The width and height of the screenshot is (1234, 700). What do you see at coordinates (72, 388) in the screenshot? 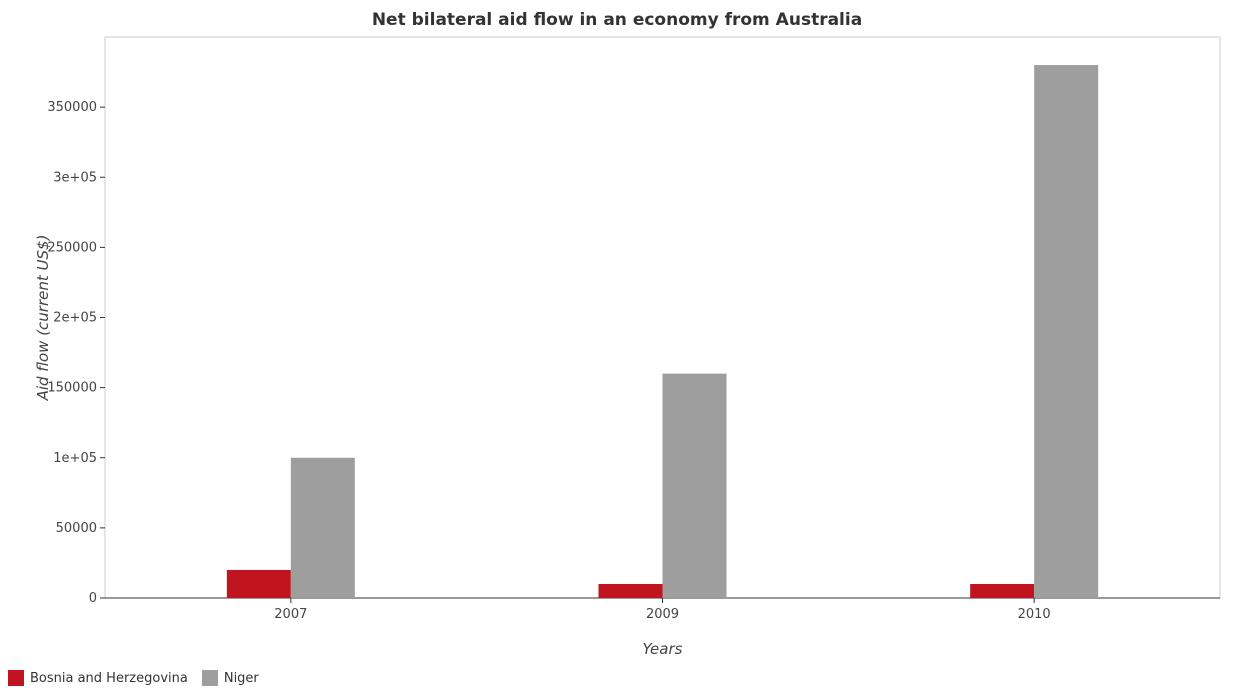
I see `y-tick-label: 150000` at bounding box center [72, 388].